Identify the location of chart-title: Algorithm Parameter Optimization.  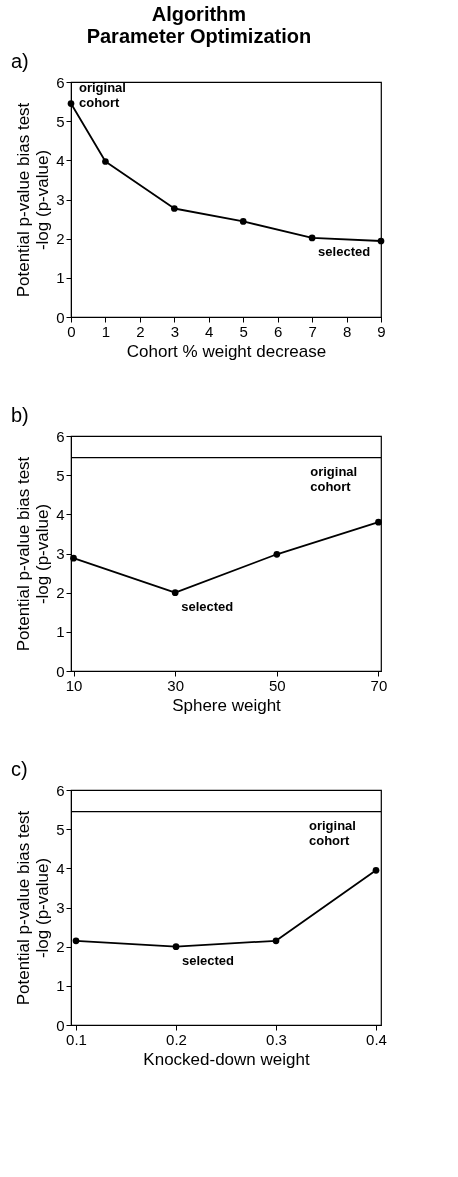
(199, 25).